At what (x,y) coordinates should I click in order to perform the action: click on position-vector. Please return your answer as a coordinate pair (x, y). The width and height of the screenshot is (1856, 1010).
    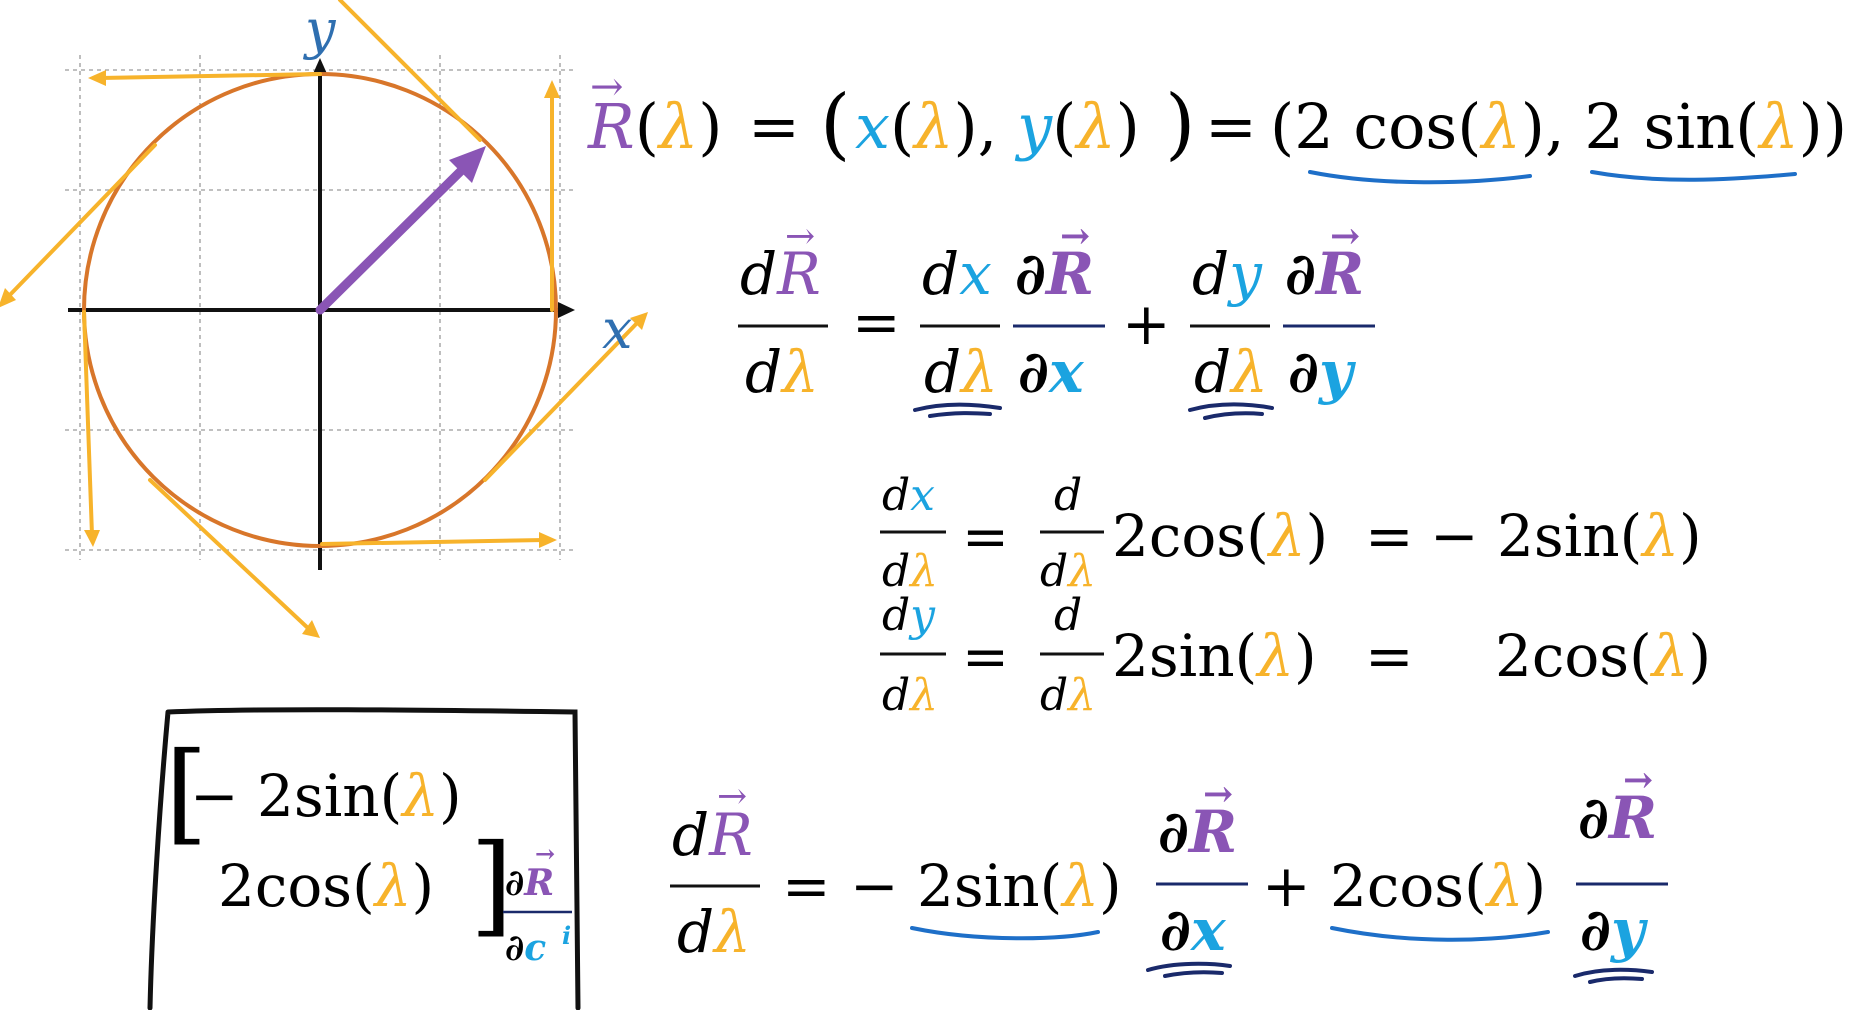
    Looking at the image, I should click on (400, 230).